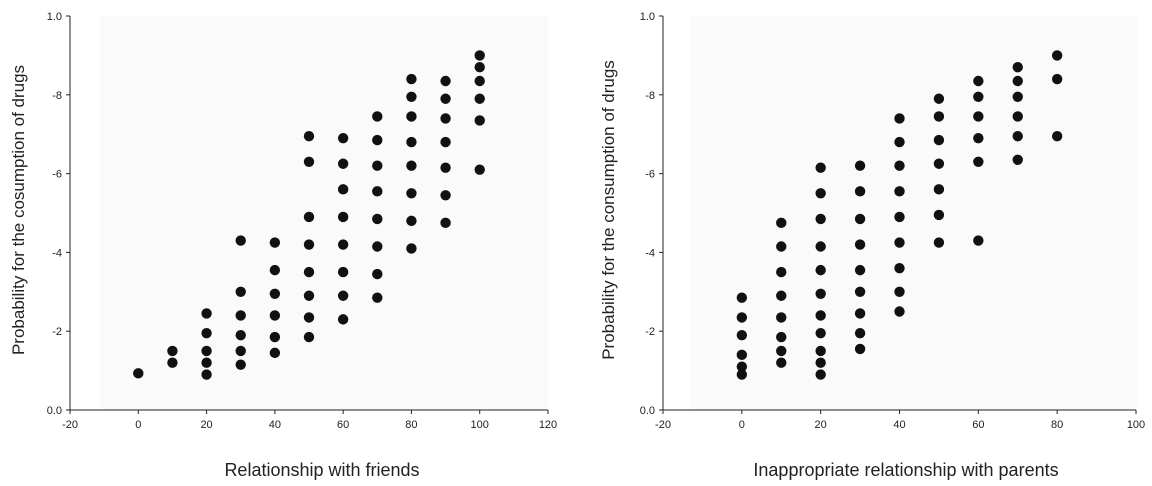  Describe the element at coordinates (1136, 425) in the screenshot. I see `chart-2-x-tick-label: 100` at that location.